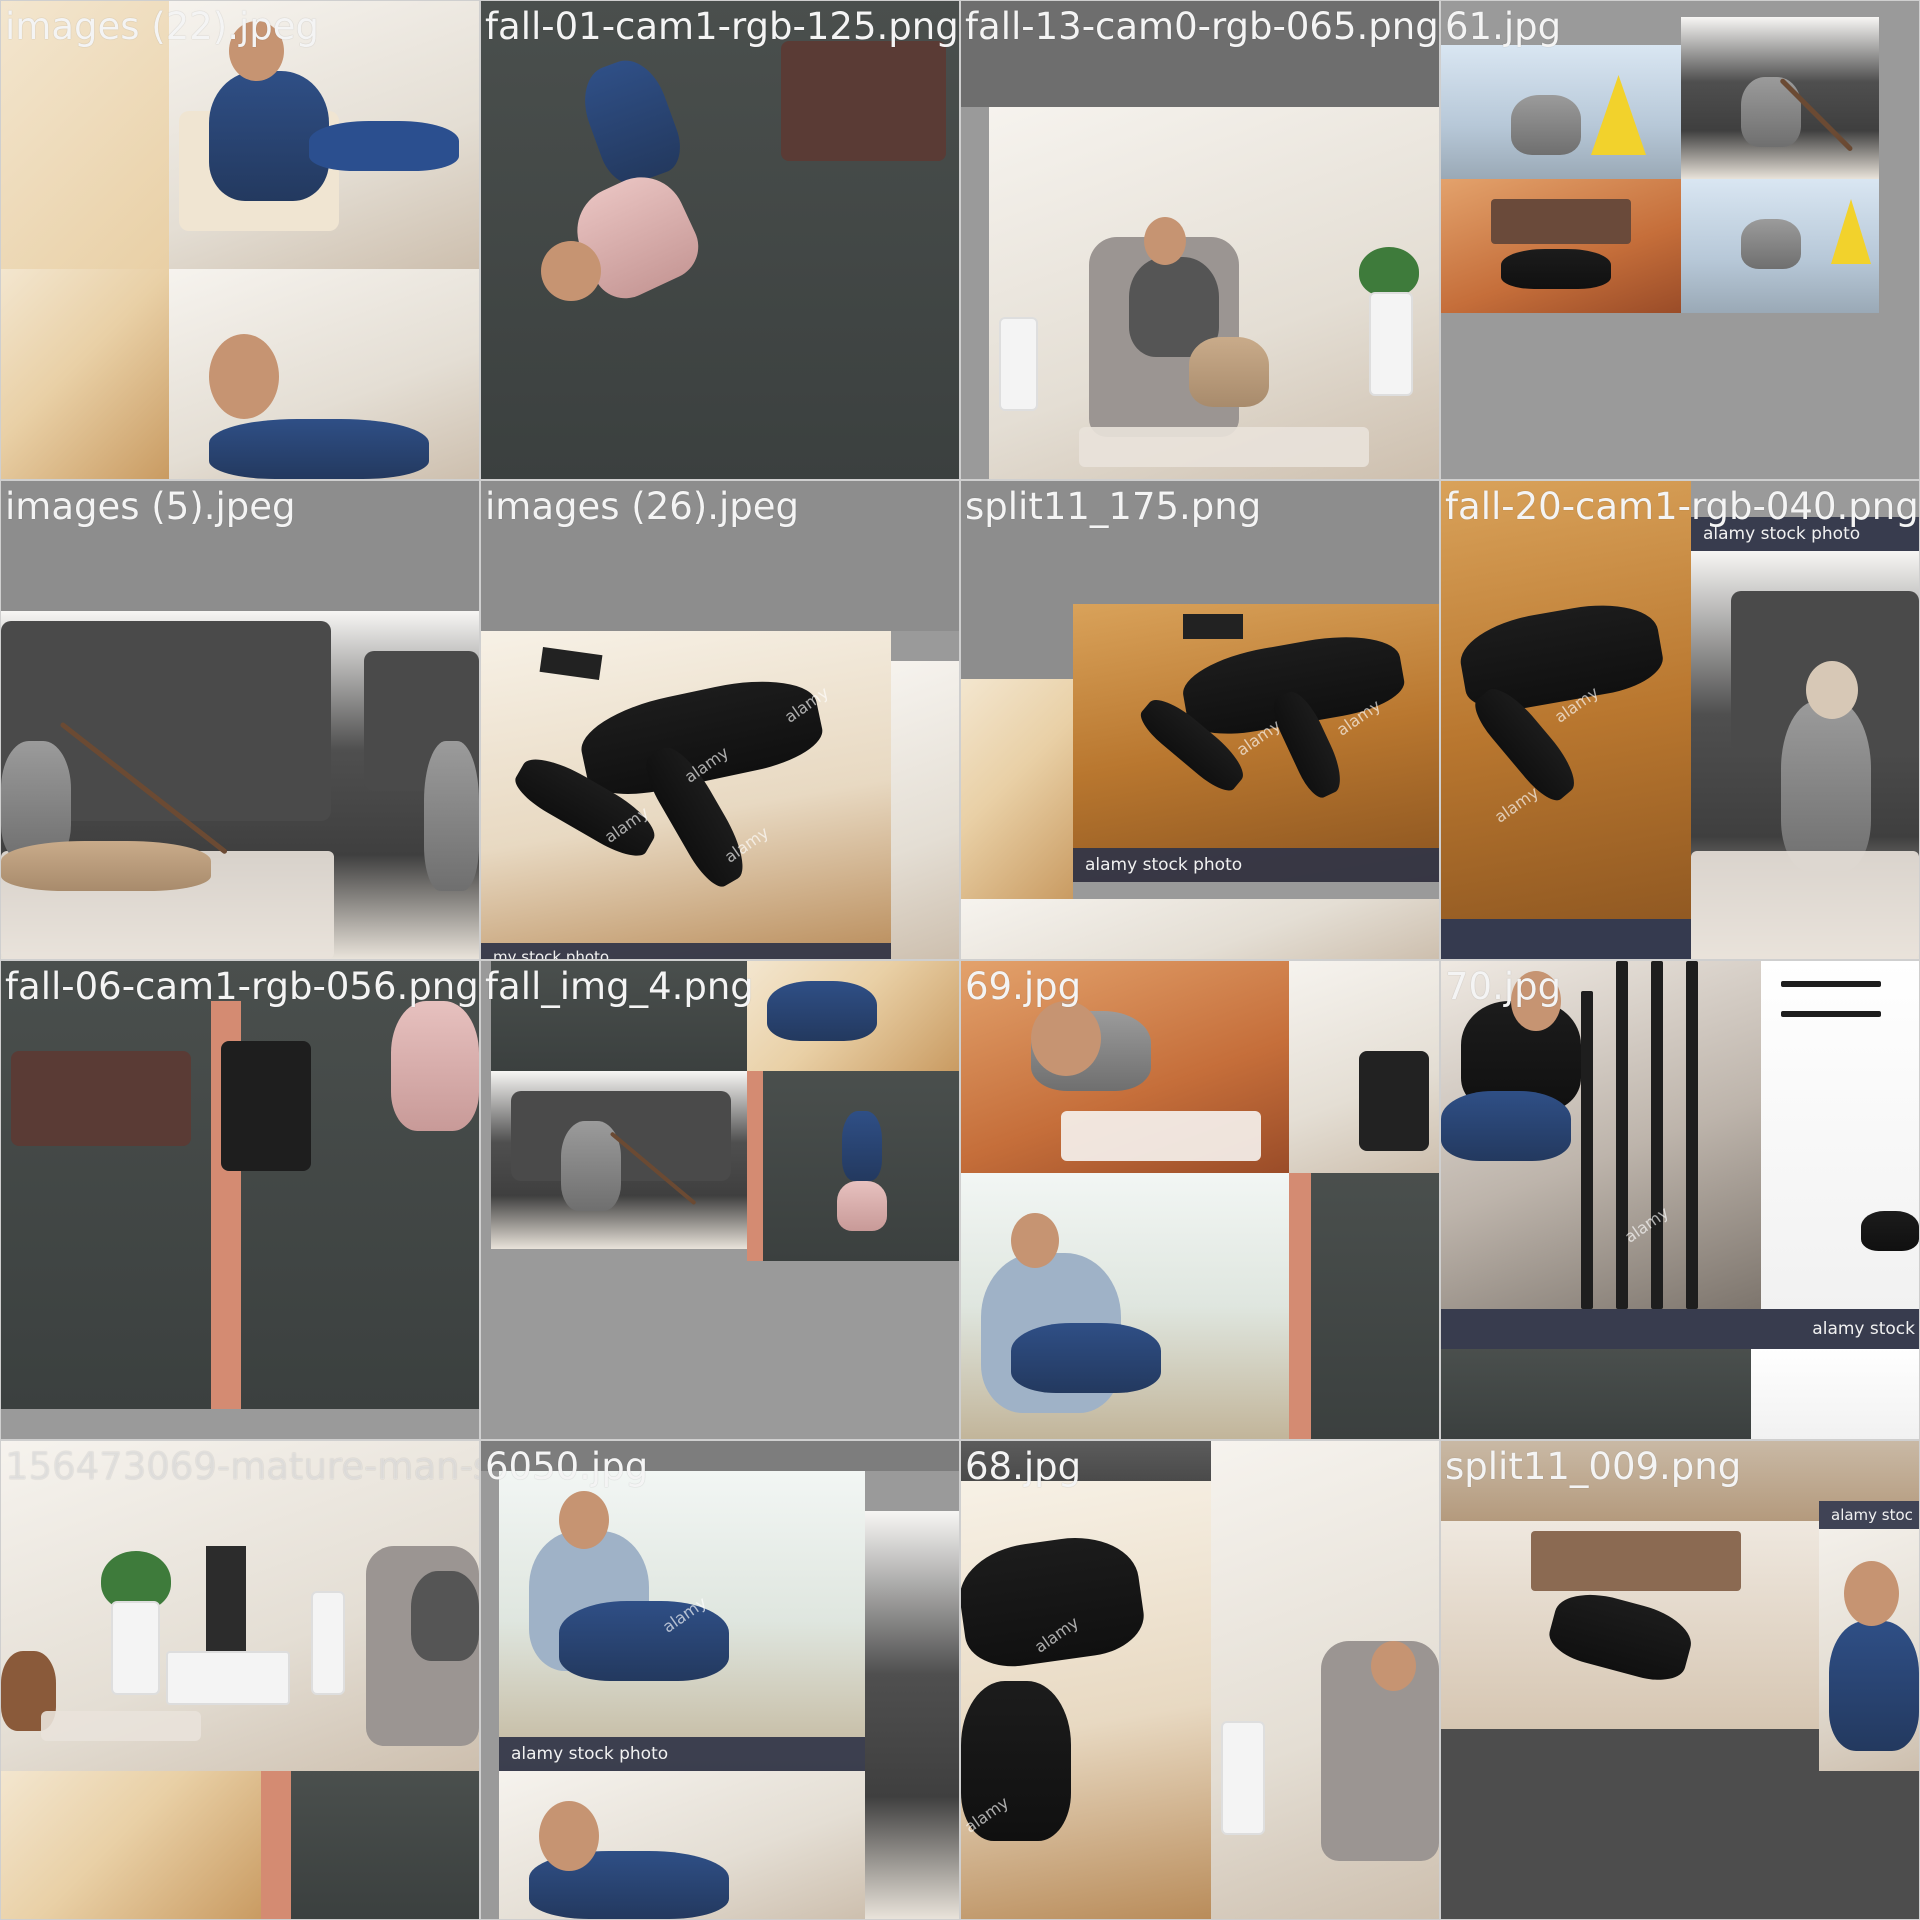 The height and width of the screenshot is (1920, 1920). Describe the element at coordinates (242, 1466) in the screenshot. I see `tile-caption: 156473069-mature-man-sitting-in-armch` at that location.